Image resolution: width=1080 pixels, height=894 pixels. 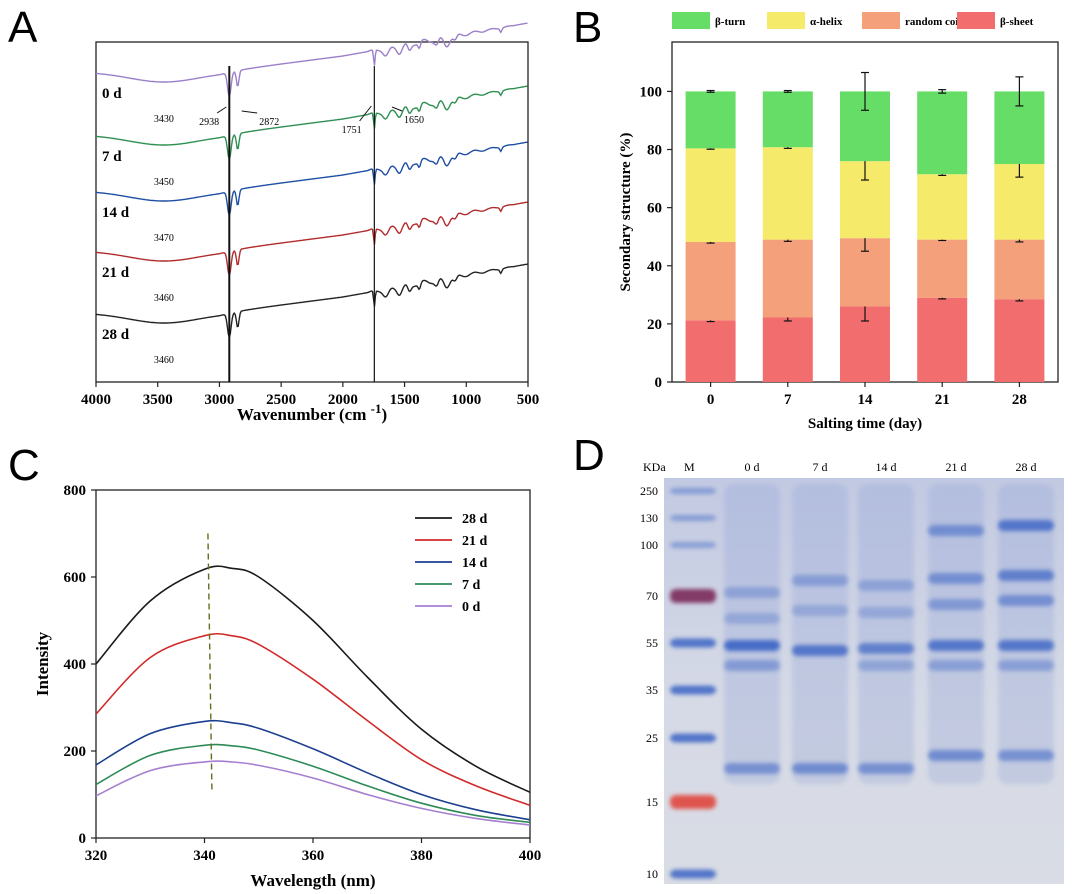 What do you see at coordinates (652, 643) in the screenshot?
I see `marker-size-label: 55` at bounding box center [652, 643].